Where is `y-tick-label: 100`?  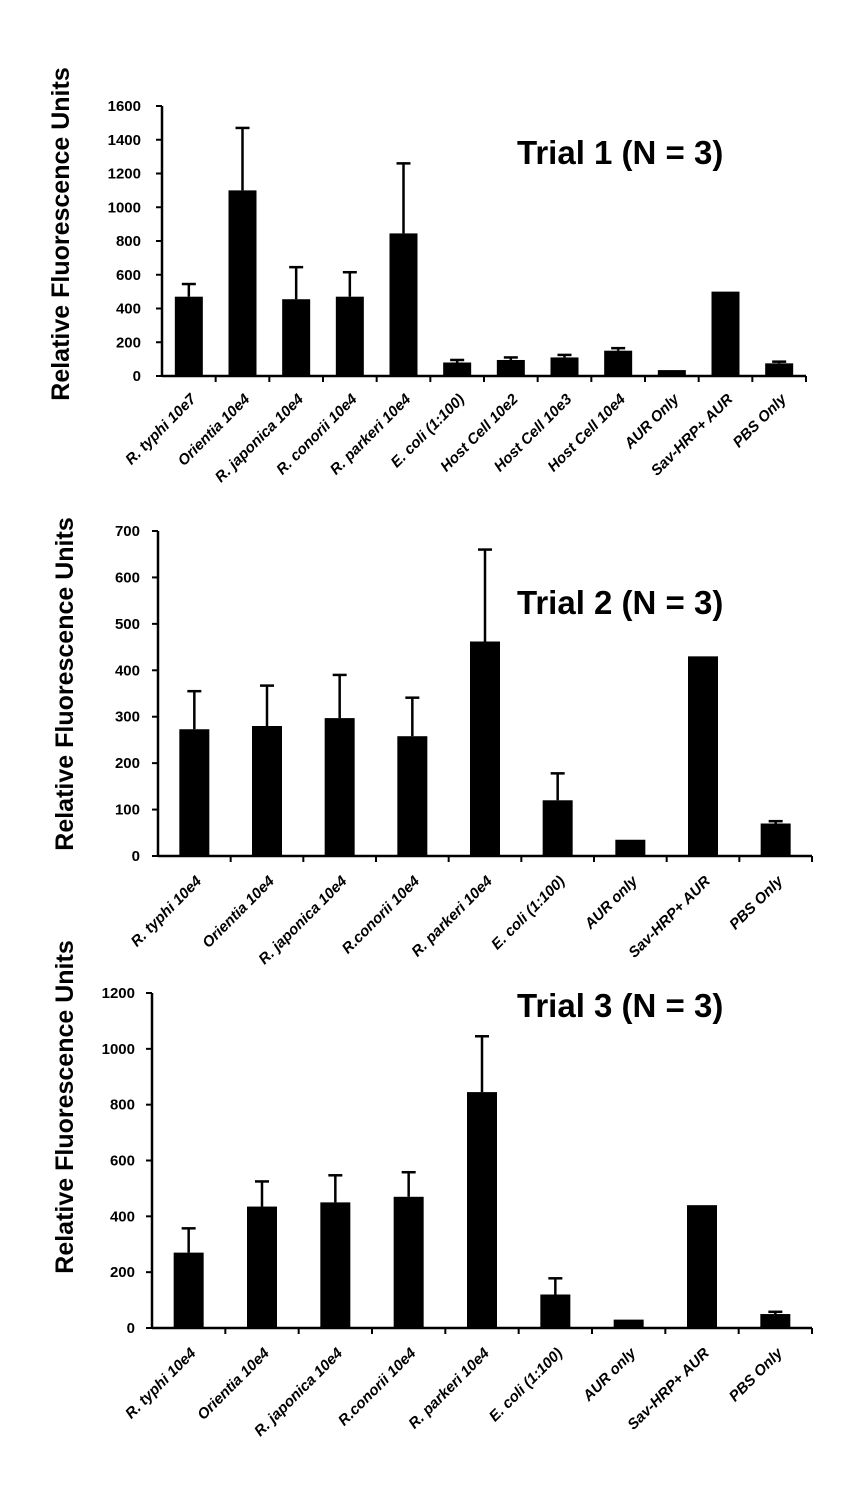
y-tick-label: 100 is located at coordinates (127, 810).